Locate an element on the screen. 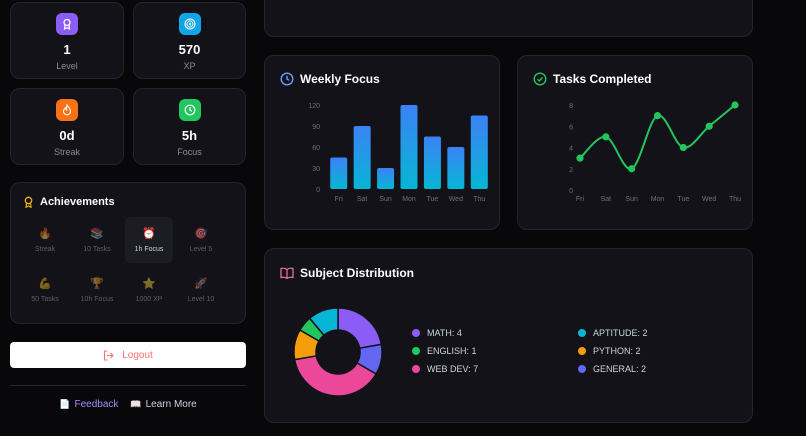 The image size is (806, 436). achievement-streak: 🔥 Streak is located at coordinates (45, 240).